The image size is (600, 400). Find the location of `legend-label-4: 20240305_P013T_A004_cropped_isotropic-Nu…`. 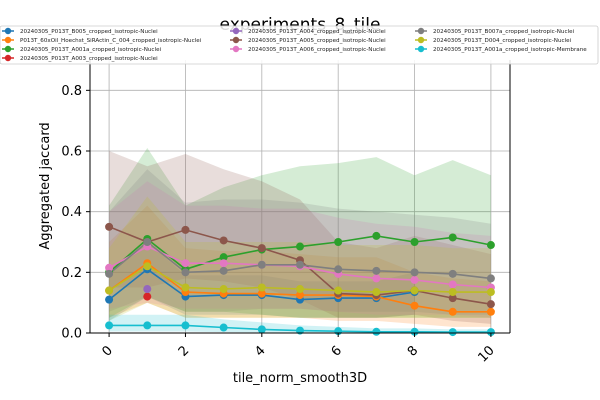

legend-label-4: 20240305_P013T_A004_cropped_isotropic-Nu… is located at coordinates (317, 32).